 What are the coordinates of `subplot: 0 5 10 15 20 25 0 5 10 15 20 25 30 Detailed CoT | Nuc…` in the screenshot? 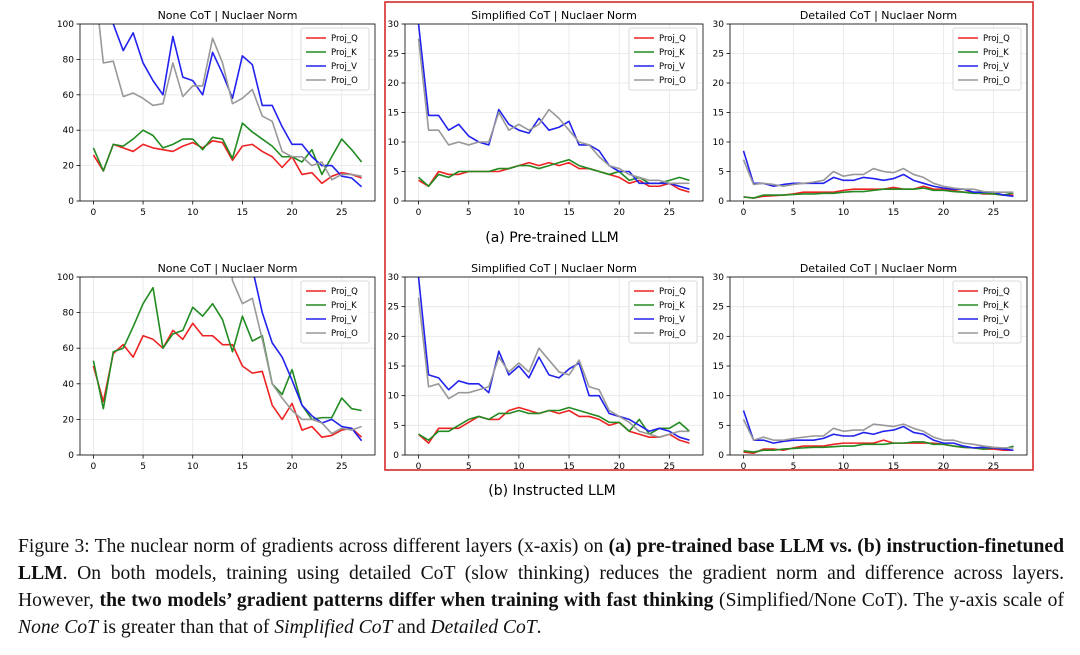 It's located at (870, 113).